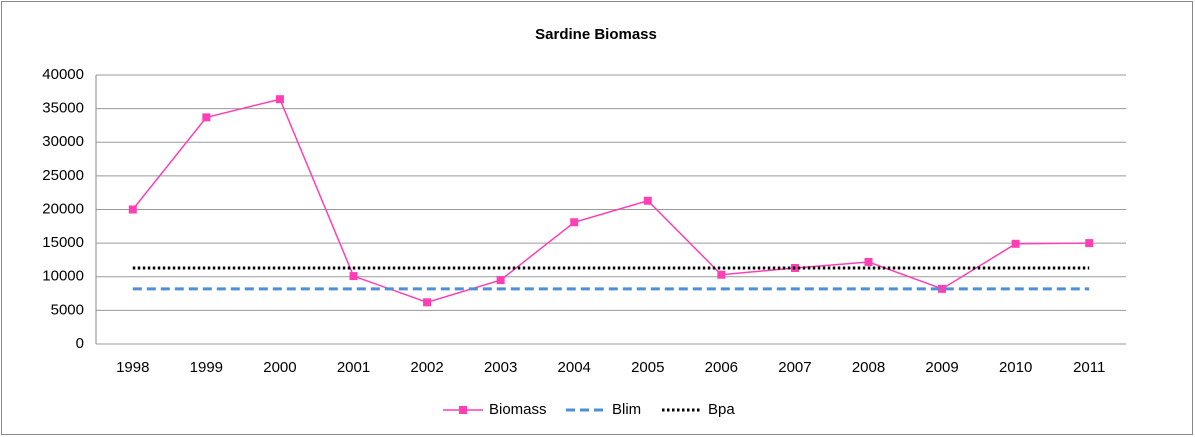  What do you see at coordinates (63, 108) in the screenshot?
I see `y-tick-label: 35000` at bounding box center [63, 108].